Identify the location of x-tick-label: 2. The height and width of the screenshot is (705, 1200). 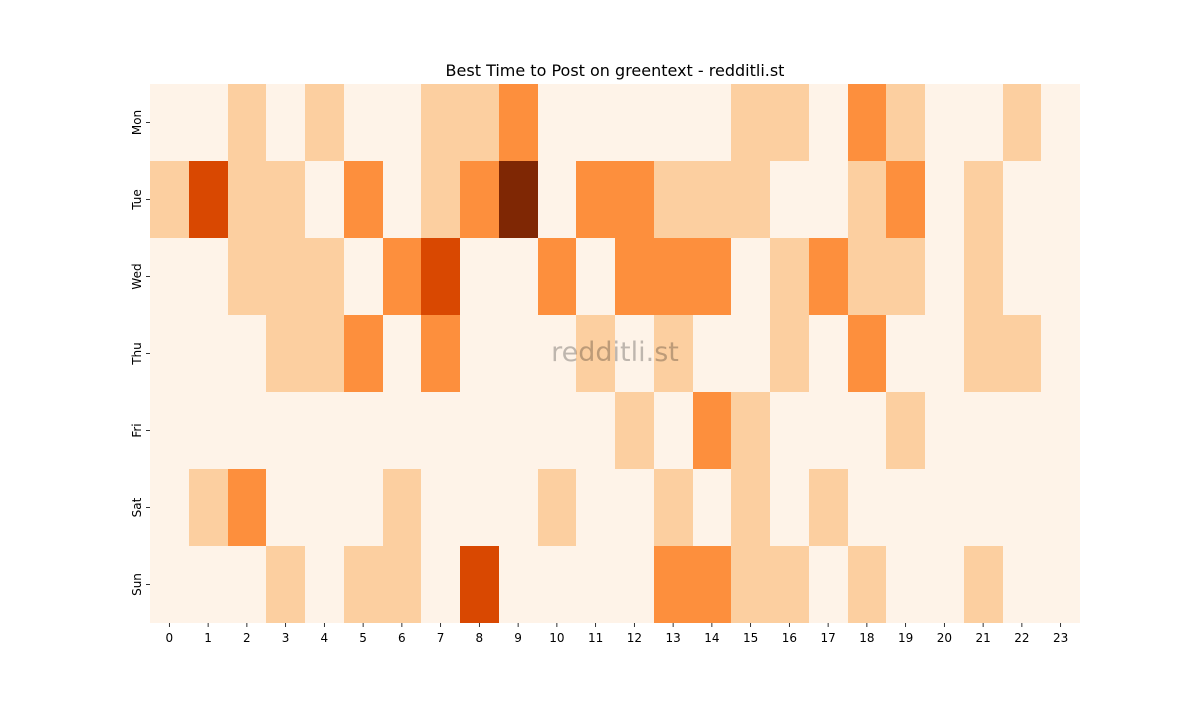
(247, 638).